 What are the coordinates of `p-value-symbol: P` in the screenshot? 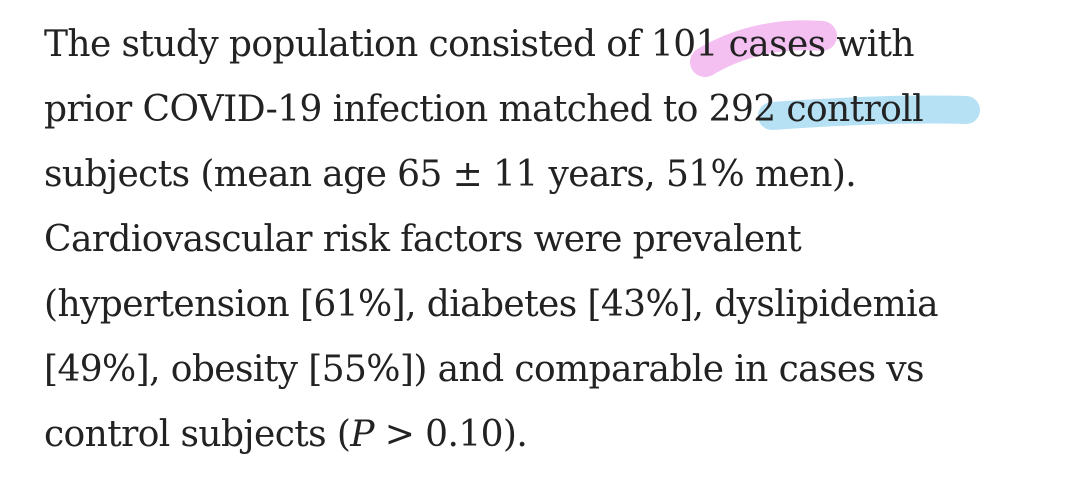 It's located at (362, 434).